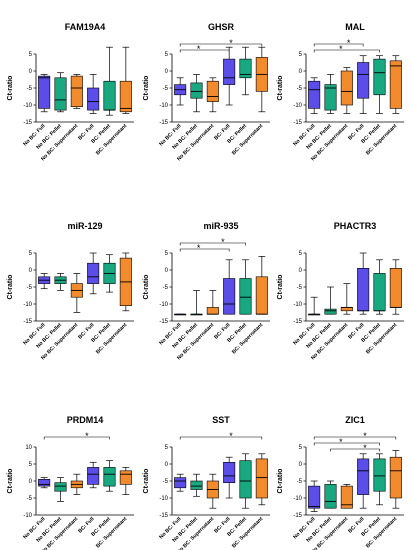 This screenshot has height=550, width=412. What do you see at coordinates (85, 420) in the screenshot?
I see `panel-title: PRDM14` at bounding box center [85, 420].